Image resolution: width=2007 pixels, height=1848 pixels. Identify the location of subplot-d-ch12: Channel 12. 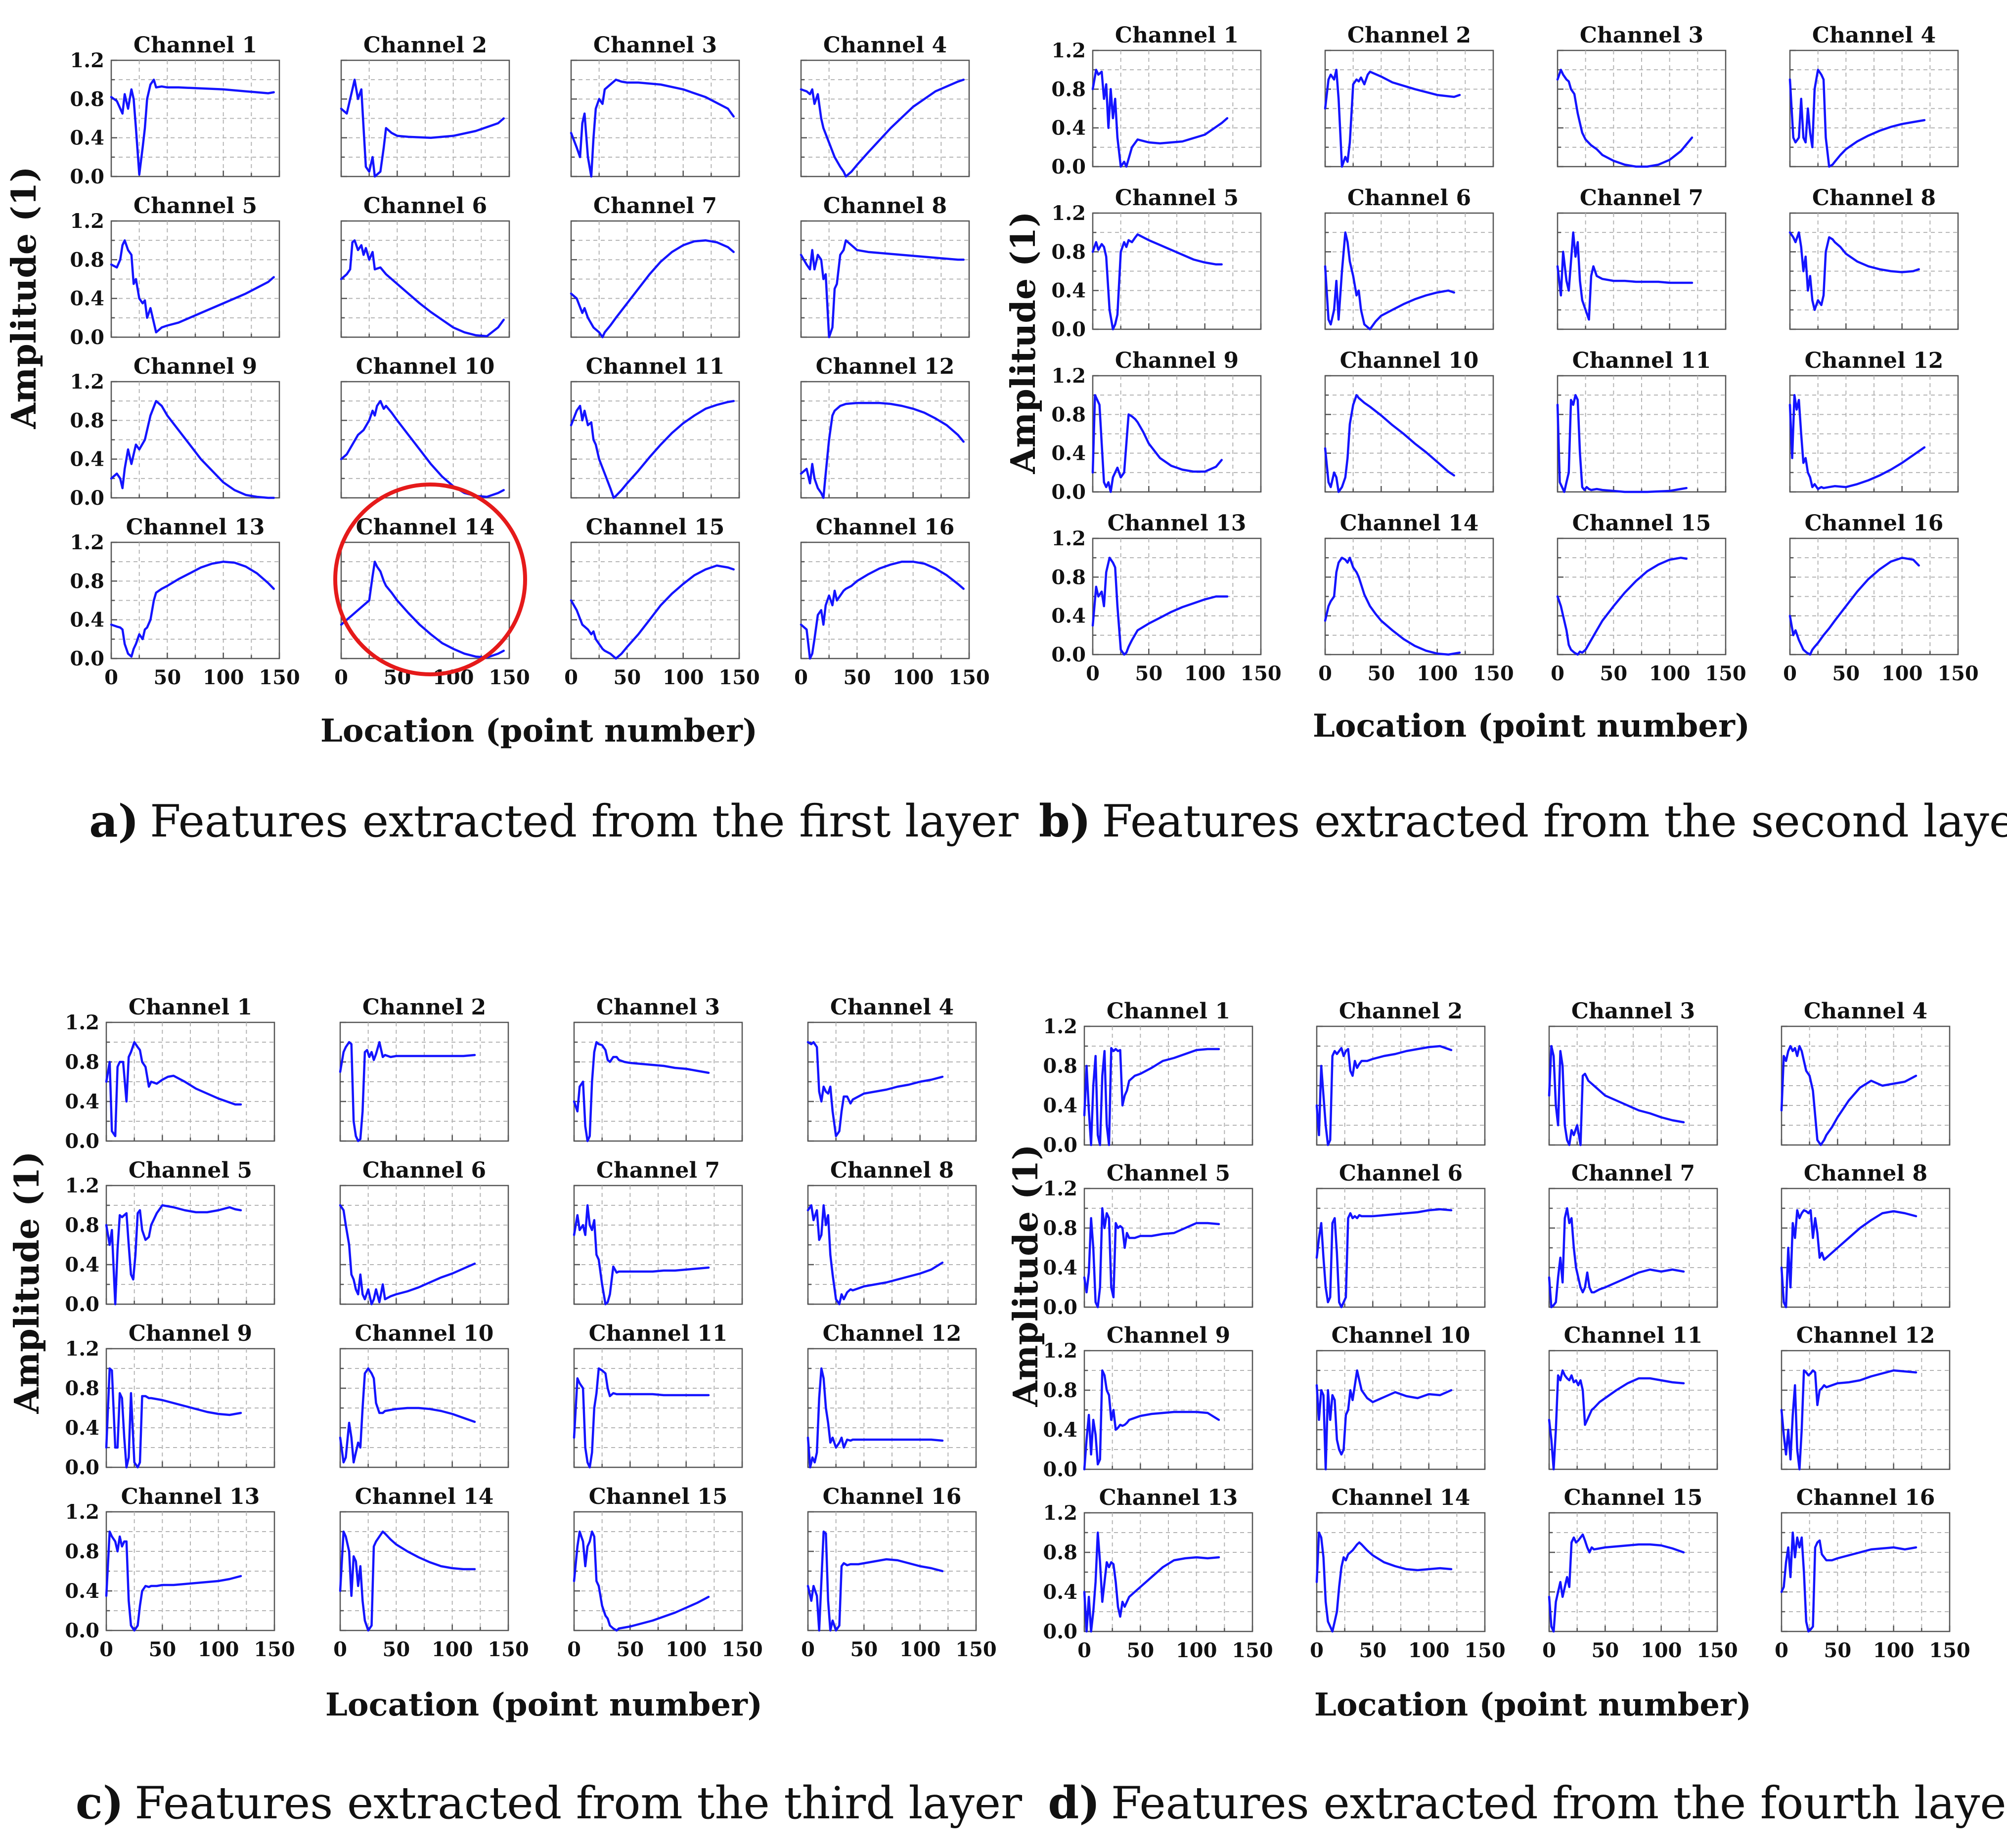
(1865, 1397).